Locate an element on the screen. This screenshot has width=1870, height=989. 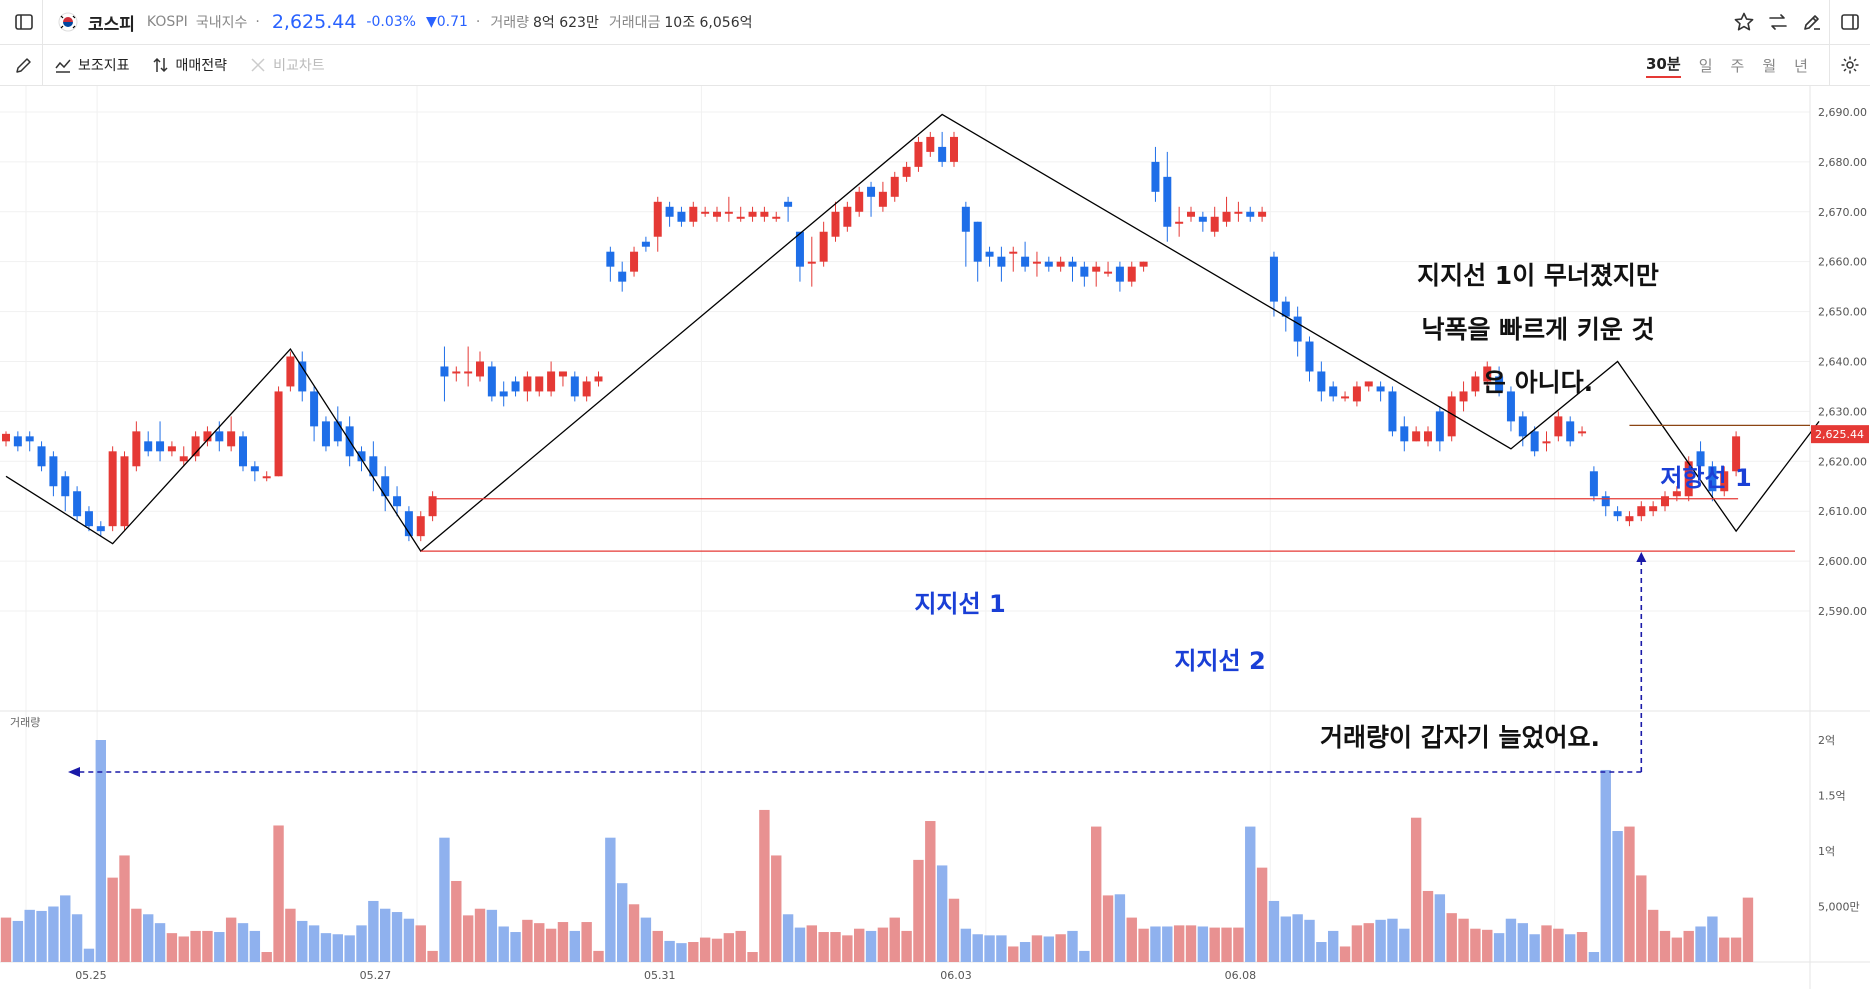
settings-gear-icon is located at coordinates (1850, 65).